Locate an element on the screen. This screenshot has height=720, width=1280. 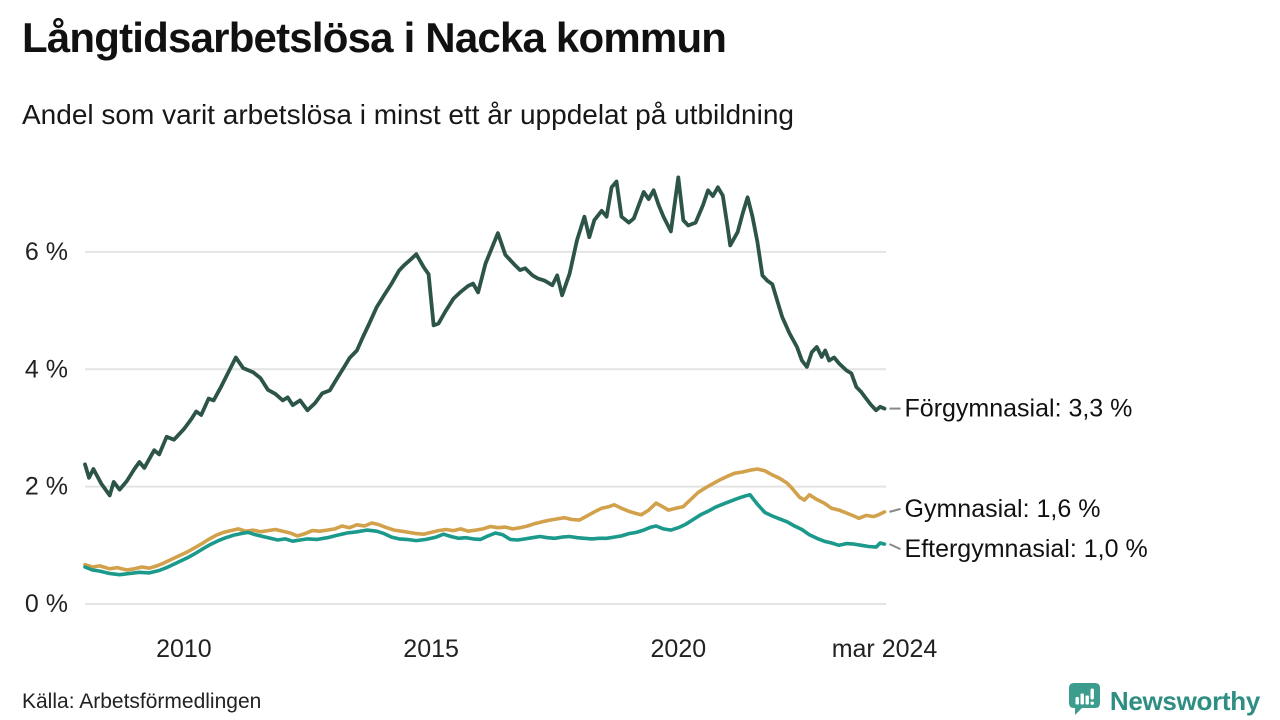
y-axis-tick-label: 2 % is located at coordinates (46, 487).